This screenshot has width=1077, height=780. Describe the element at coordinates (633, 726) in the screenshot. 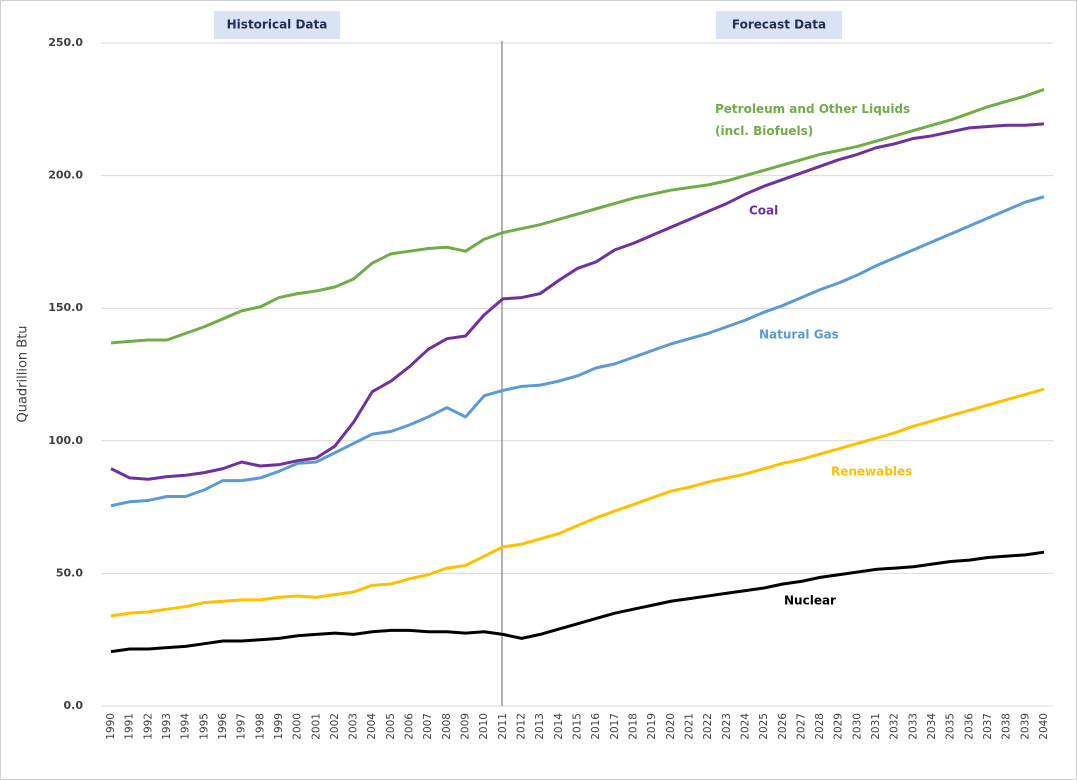

I see `x-tick-label: 2018` at that location.